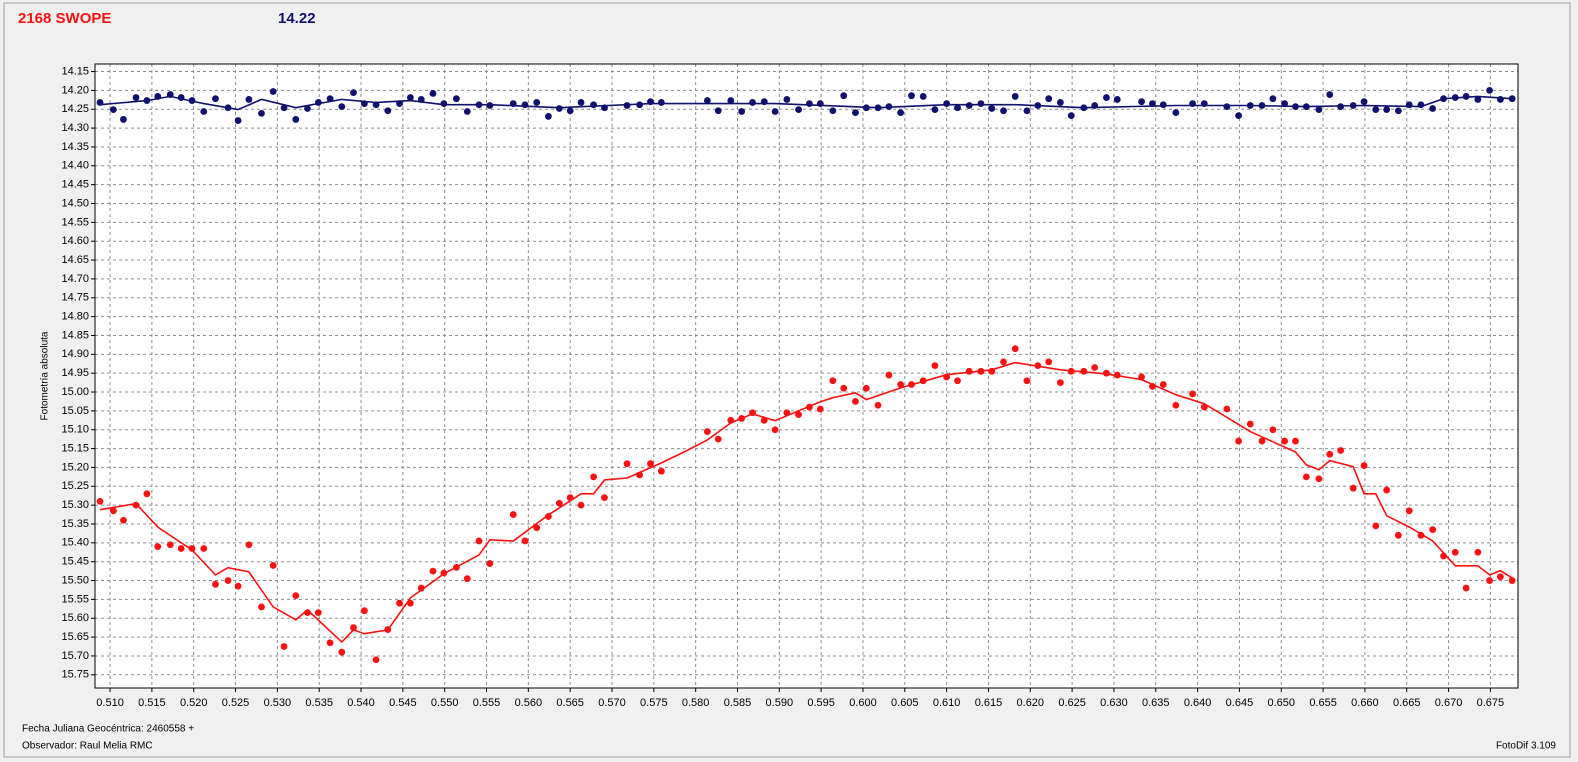 This screenshot has width=1578, height=762. I want to click on header-value: 14.22, so click(297, 18).